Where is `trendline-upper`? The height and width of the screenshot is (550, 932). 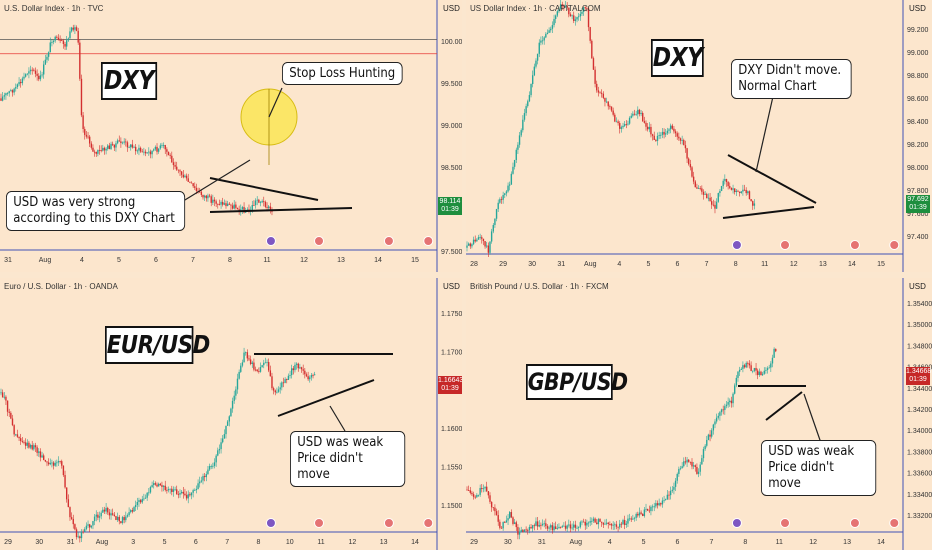
trendline-upper is located at coordinates (772, 179).